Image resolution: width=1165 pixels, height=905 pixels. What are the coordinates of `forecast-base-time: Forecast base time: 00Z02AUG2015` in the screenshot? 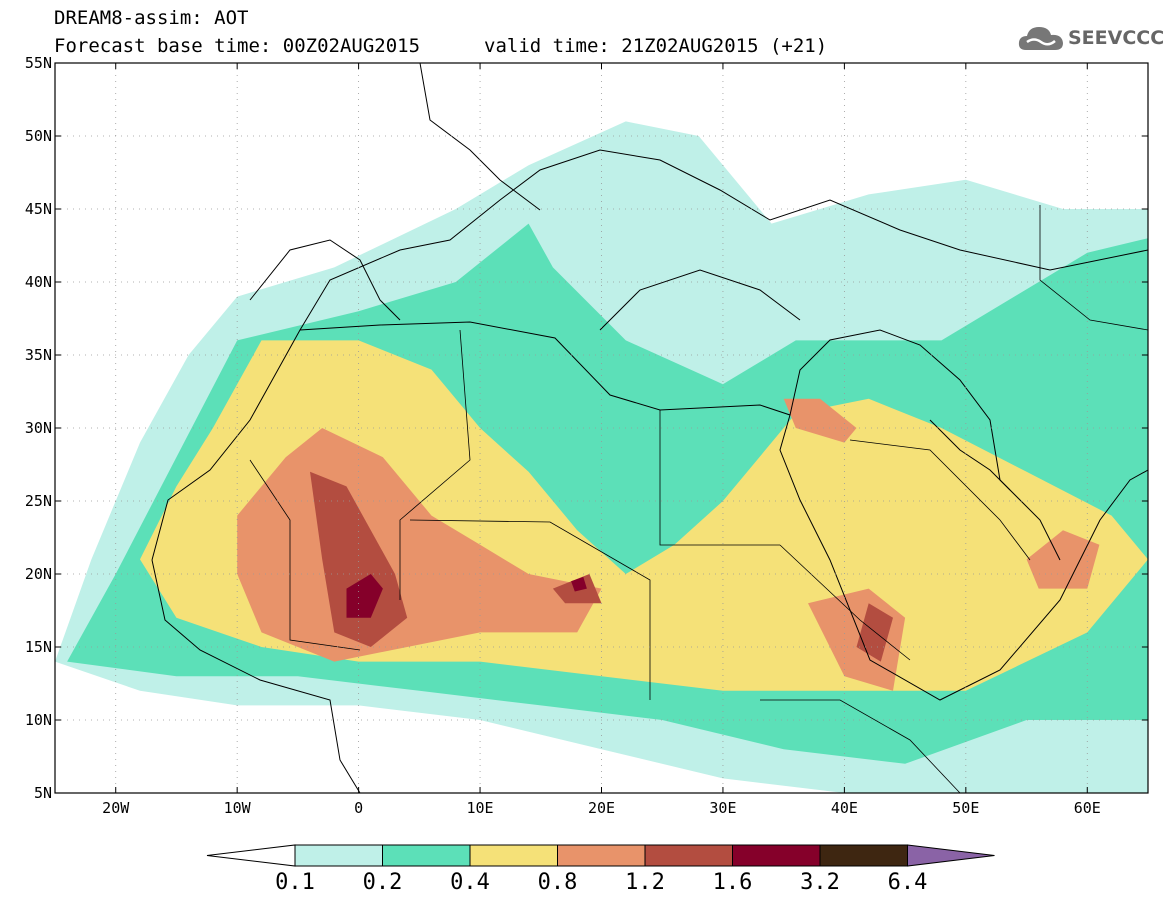 It's located at (237, 46).